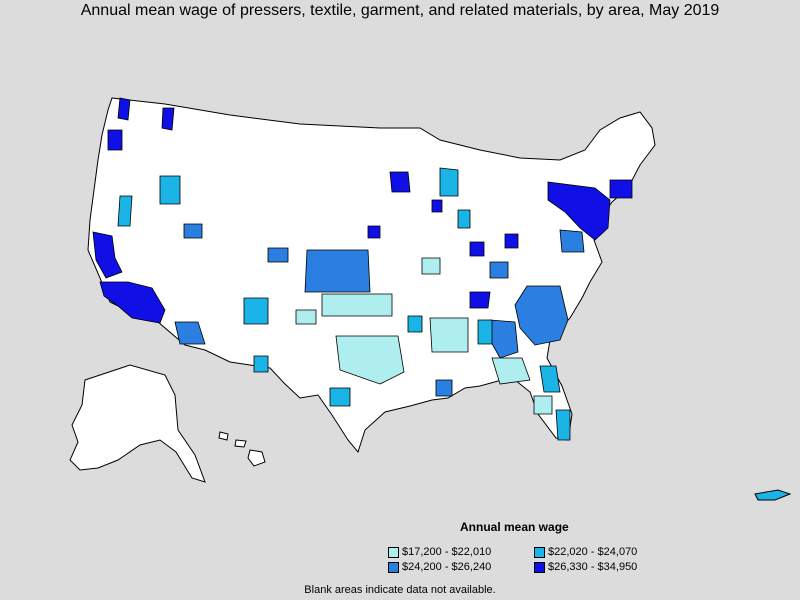  I want to click on footnote: Blank areas indicate data not available., so click(400, 590).